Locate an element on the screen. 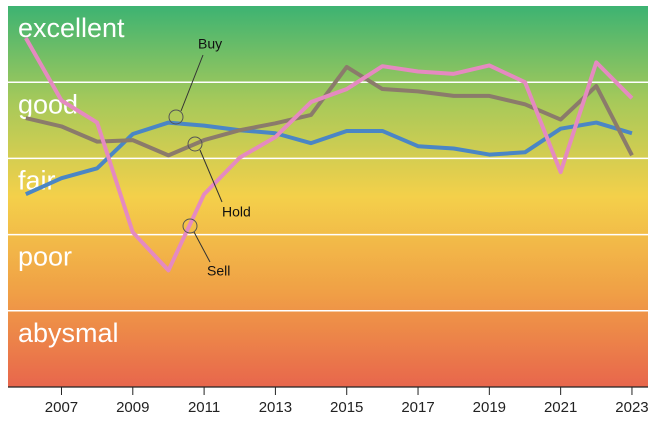 The image size is (653, 424). x-tick-label: 2009 is located at coordinates (132, 407).